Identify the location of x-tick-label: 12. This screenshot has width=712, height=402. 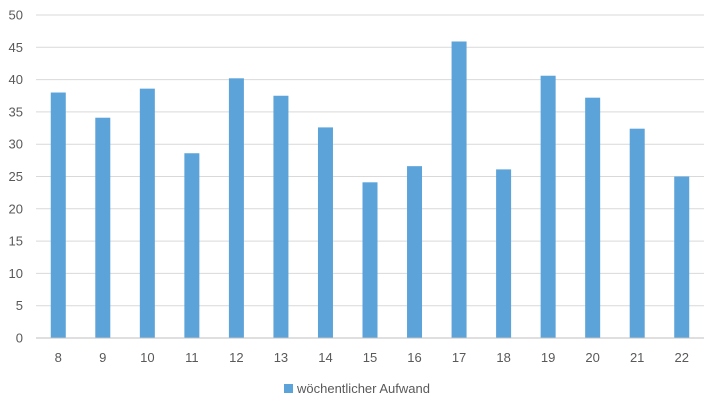
(236, 357).